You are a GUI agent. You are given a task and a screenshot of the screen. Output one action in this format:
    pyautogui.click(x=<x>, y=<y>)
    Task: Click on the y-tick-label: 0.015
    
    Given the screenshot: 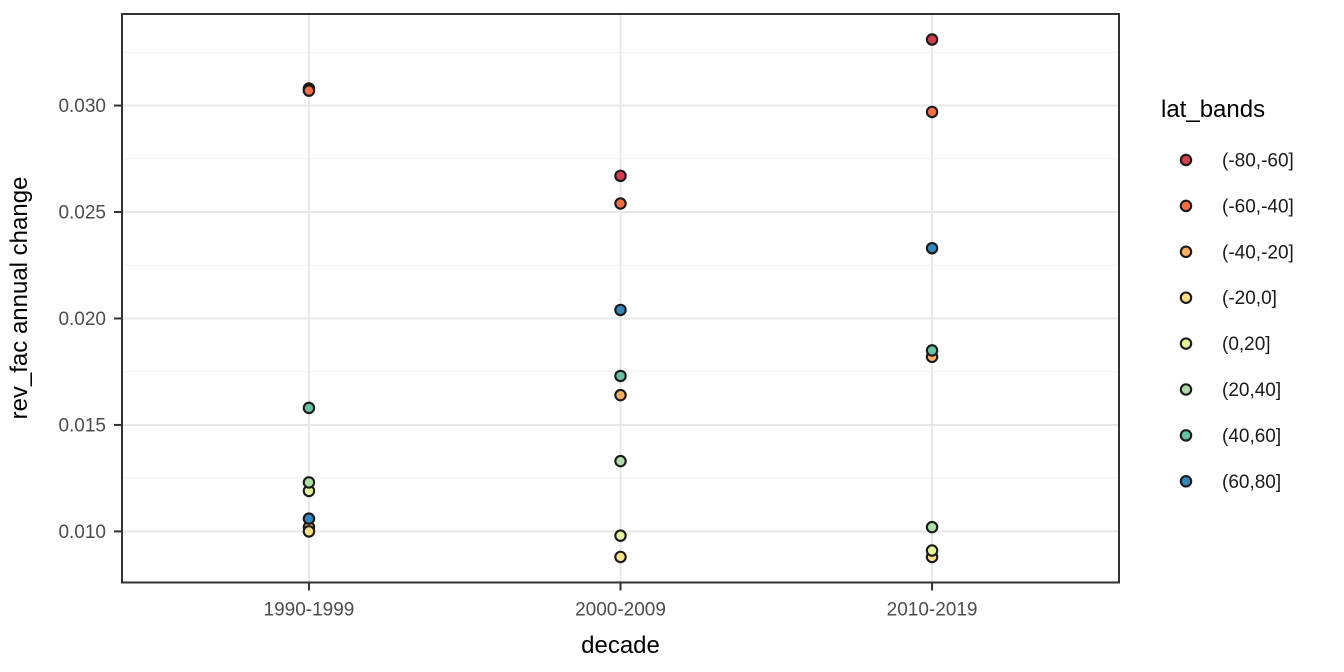 What is the action you would take?
    pyautogui.click(x=82, y=425)
    